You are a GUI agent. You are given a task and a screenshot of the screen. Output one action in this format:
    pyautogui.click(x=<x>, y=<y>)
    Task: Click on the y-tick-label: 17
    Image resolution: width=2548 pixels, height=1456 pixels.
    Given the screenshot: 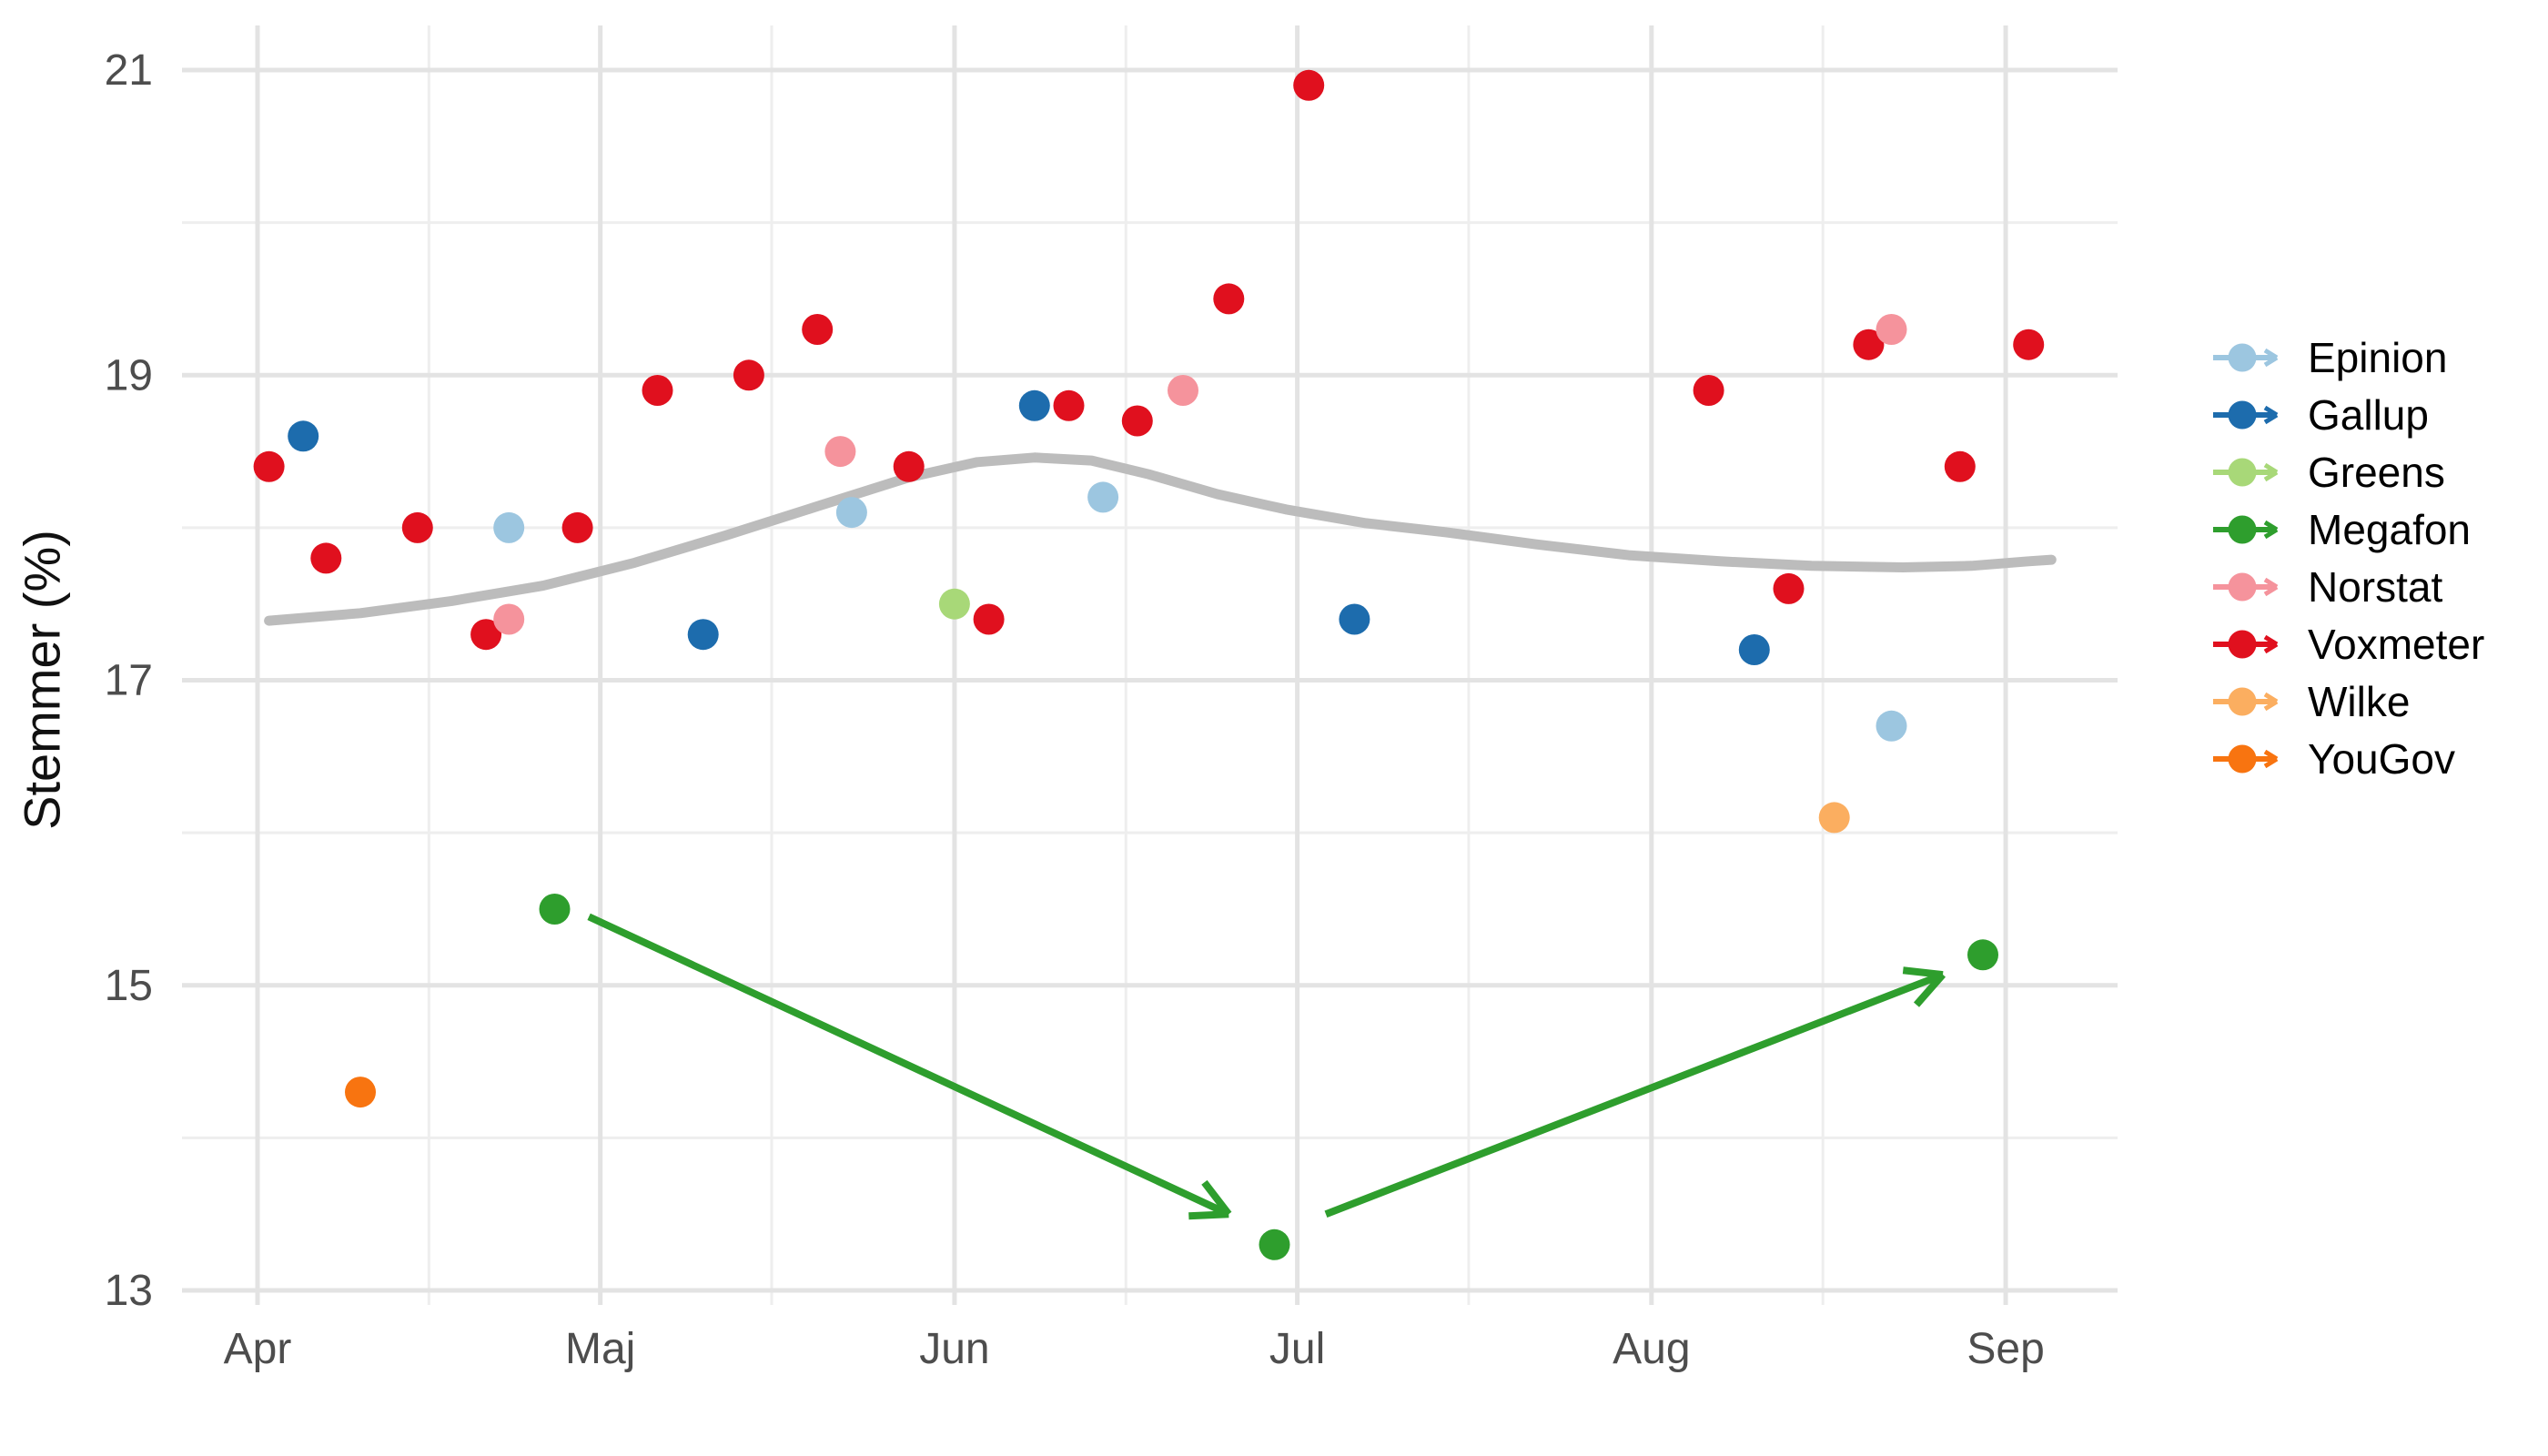 What is the action you would take?
    pyautogui.click(x=129, y=681)
    